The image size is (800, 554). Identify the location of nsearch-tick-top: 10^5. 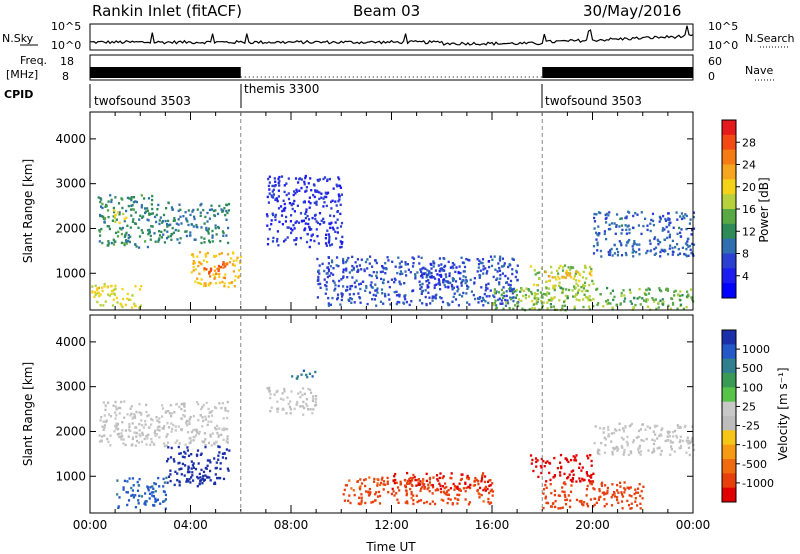
(723, 26).